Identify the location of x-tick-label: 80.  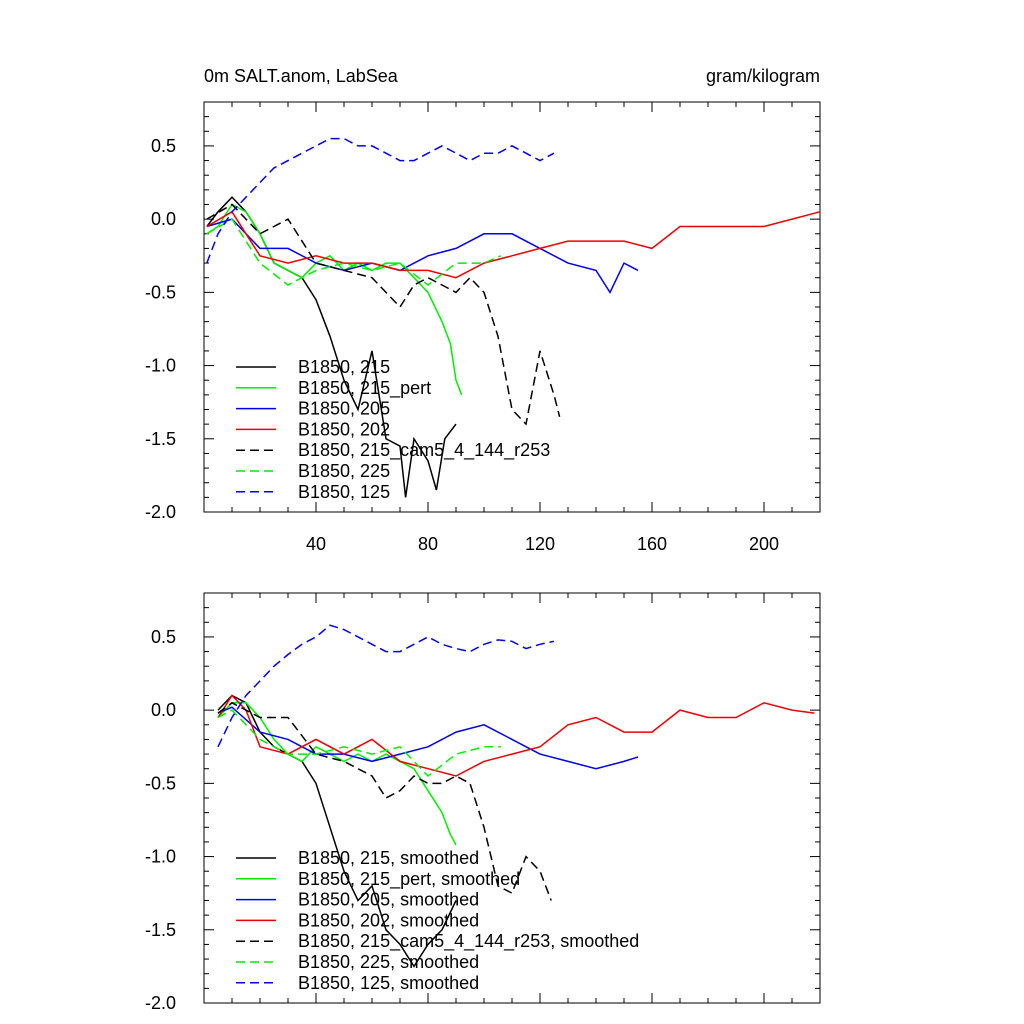
(428, 544).